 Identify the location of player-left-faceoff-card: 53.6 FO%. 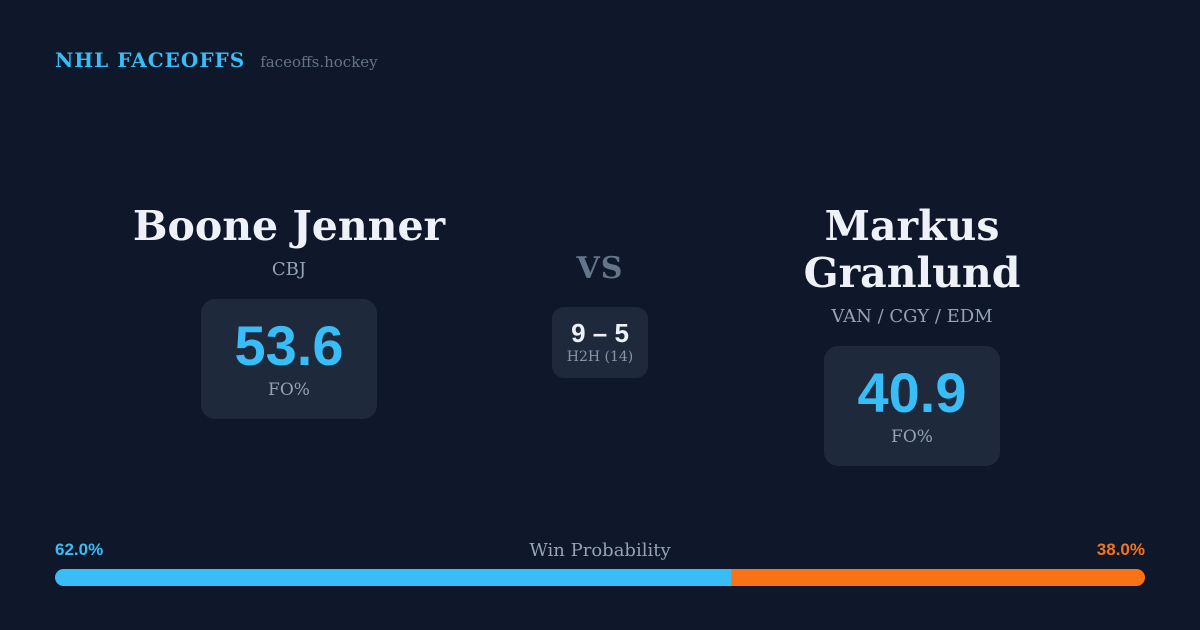
(289, 359).